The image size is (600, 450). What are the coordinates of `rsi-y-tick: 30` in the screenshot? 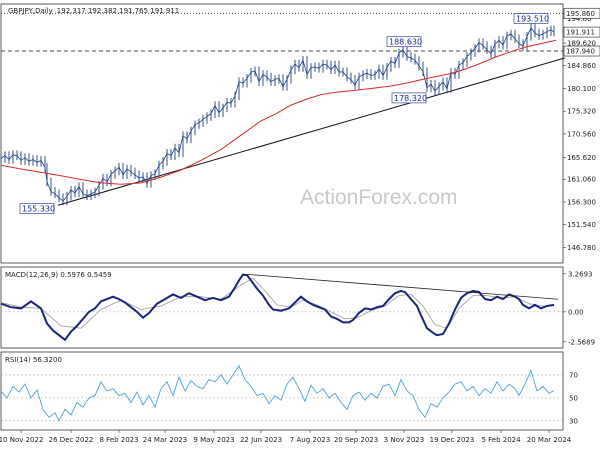 It's located at (573, 421).